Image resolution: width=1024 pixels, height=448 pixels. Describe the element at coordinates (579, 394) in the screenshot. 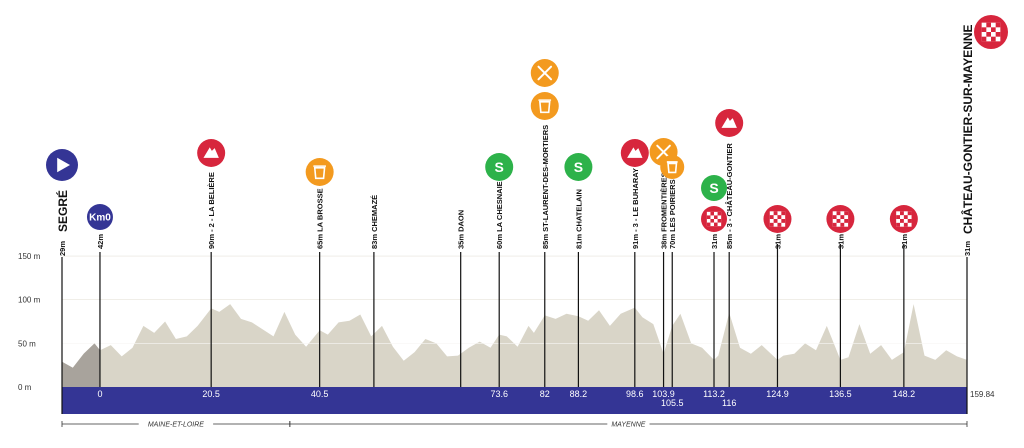

I see `km-label: 88.2` at that location.